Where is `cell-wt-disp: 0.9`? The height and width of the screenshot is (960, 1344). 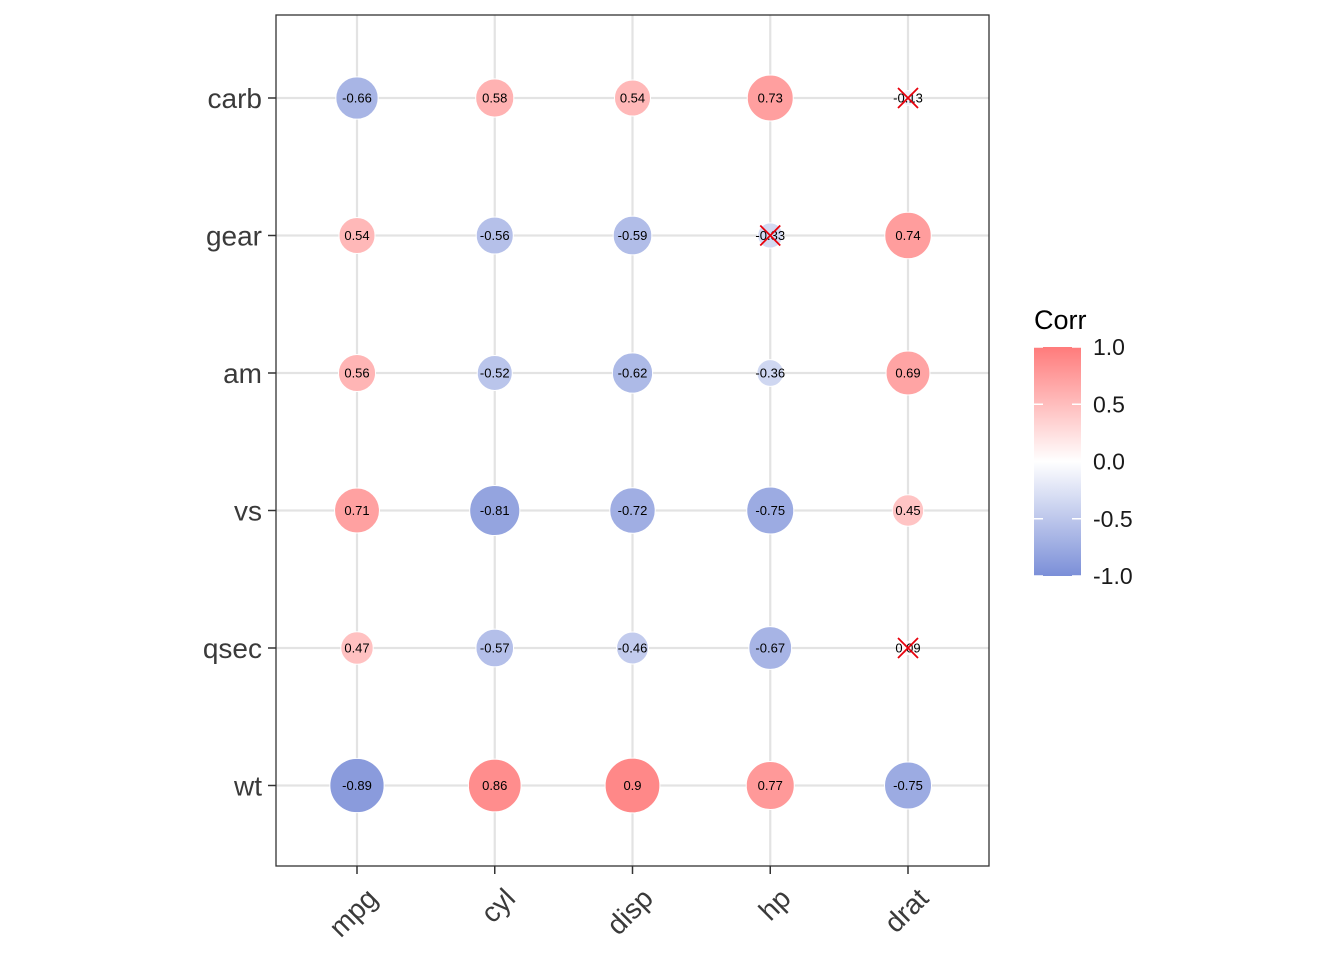 cell-wt-disp: 0.9 is located at coordinates (632, 785).